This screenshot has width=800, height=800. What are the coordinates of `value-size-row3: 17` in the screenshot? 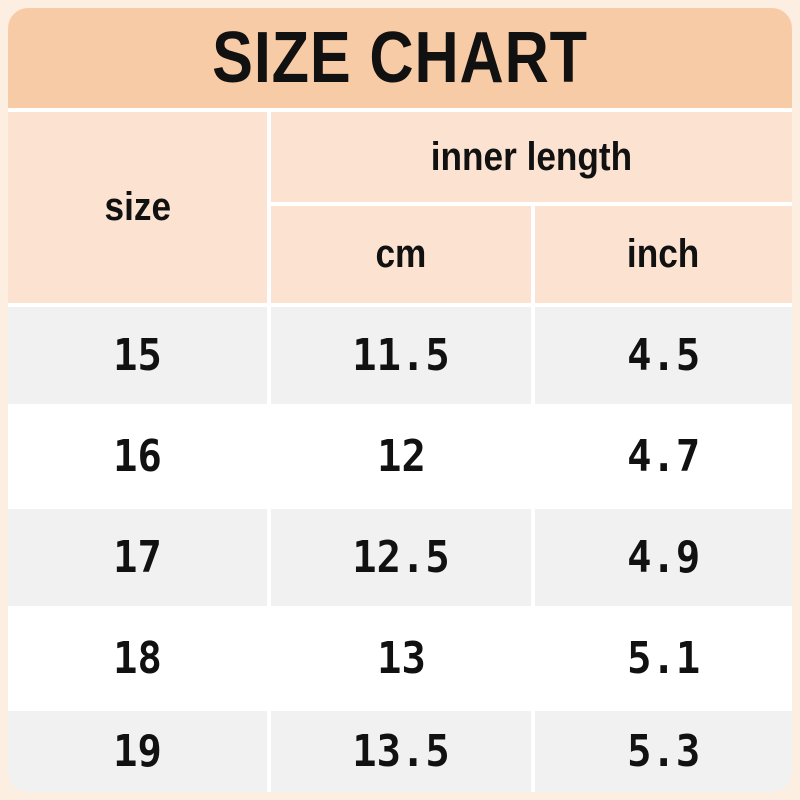 It's located at (137, 557).